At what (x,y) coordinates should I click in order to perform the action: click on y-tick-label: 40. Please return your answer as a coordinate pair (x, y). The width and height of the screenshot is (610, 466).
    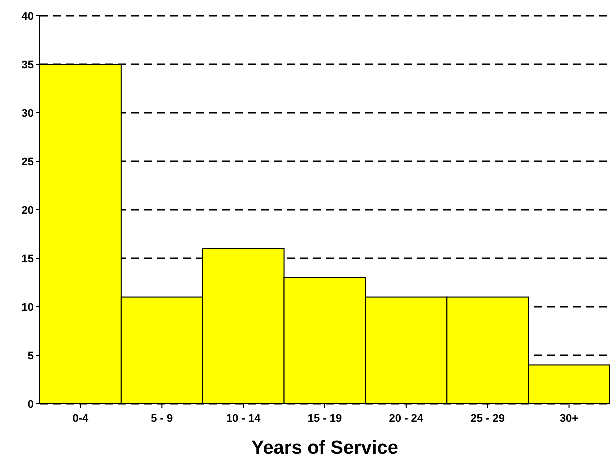
    Looking at the image, I should click on (28, 16).